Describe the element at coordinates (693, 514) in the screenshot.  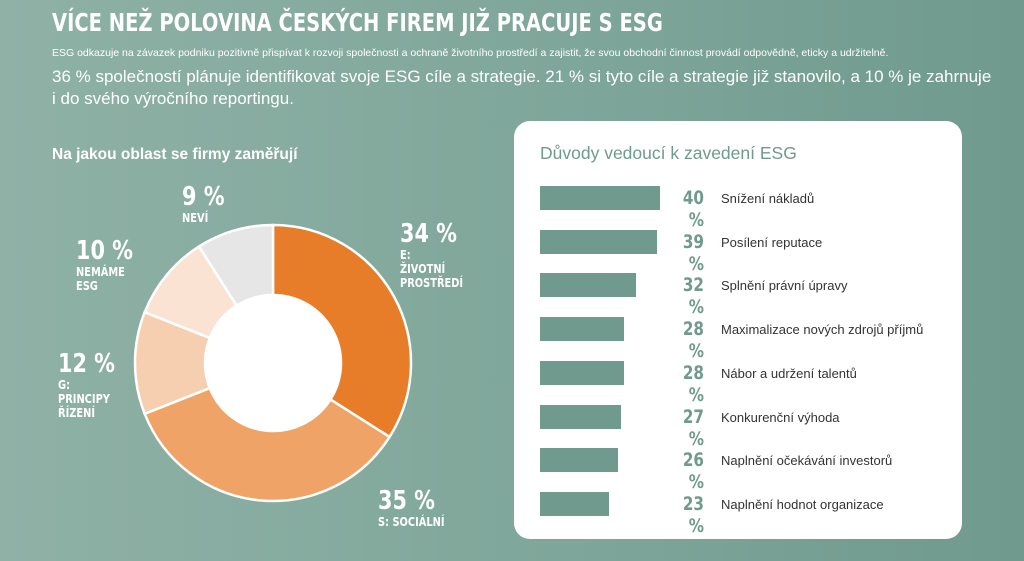
I see `bar-value-label: 23 %` at that location.